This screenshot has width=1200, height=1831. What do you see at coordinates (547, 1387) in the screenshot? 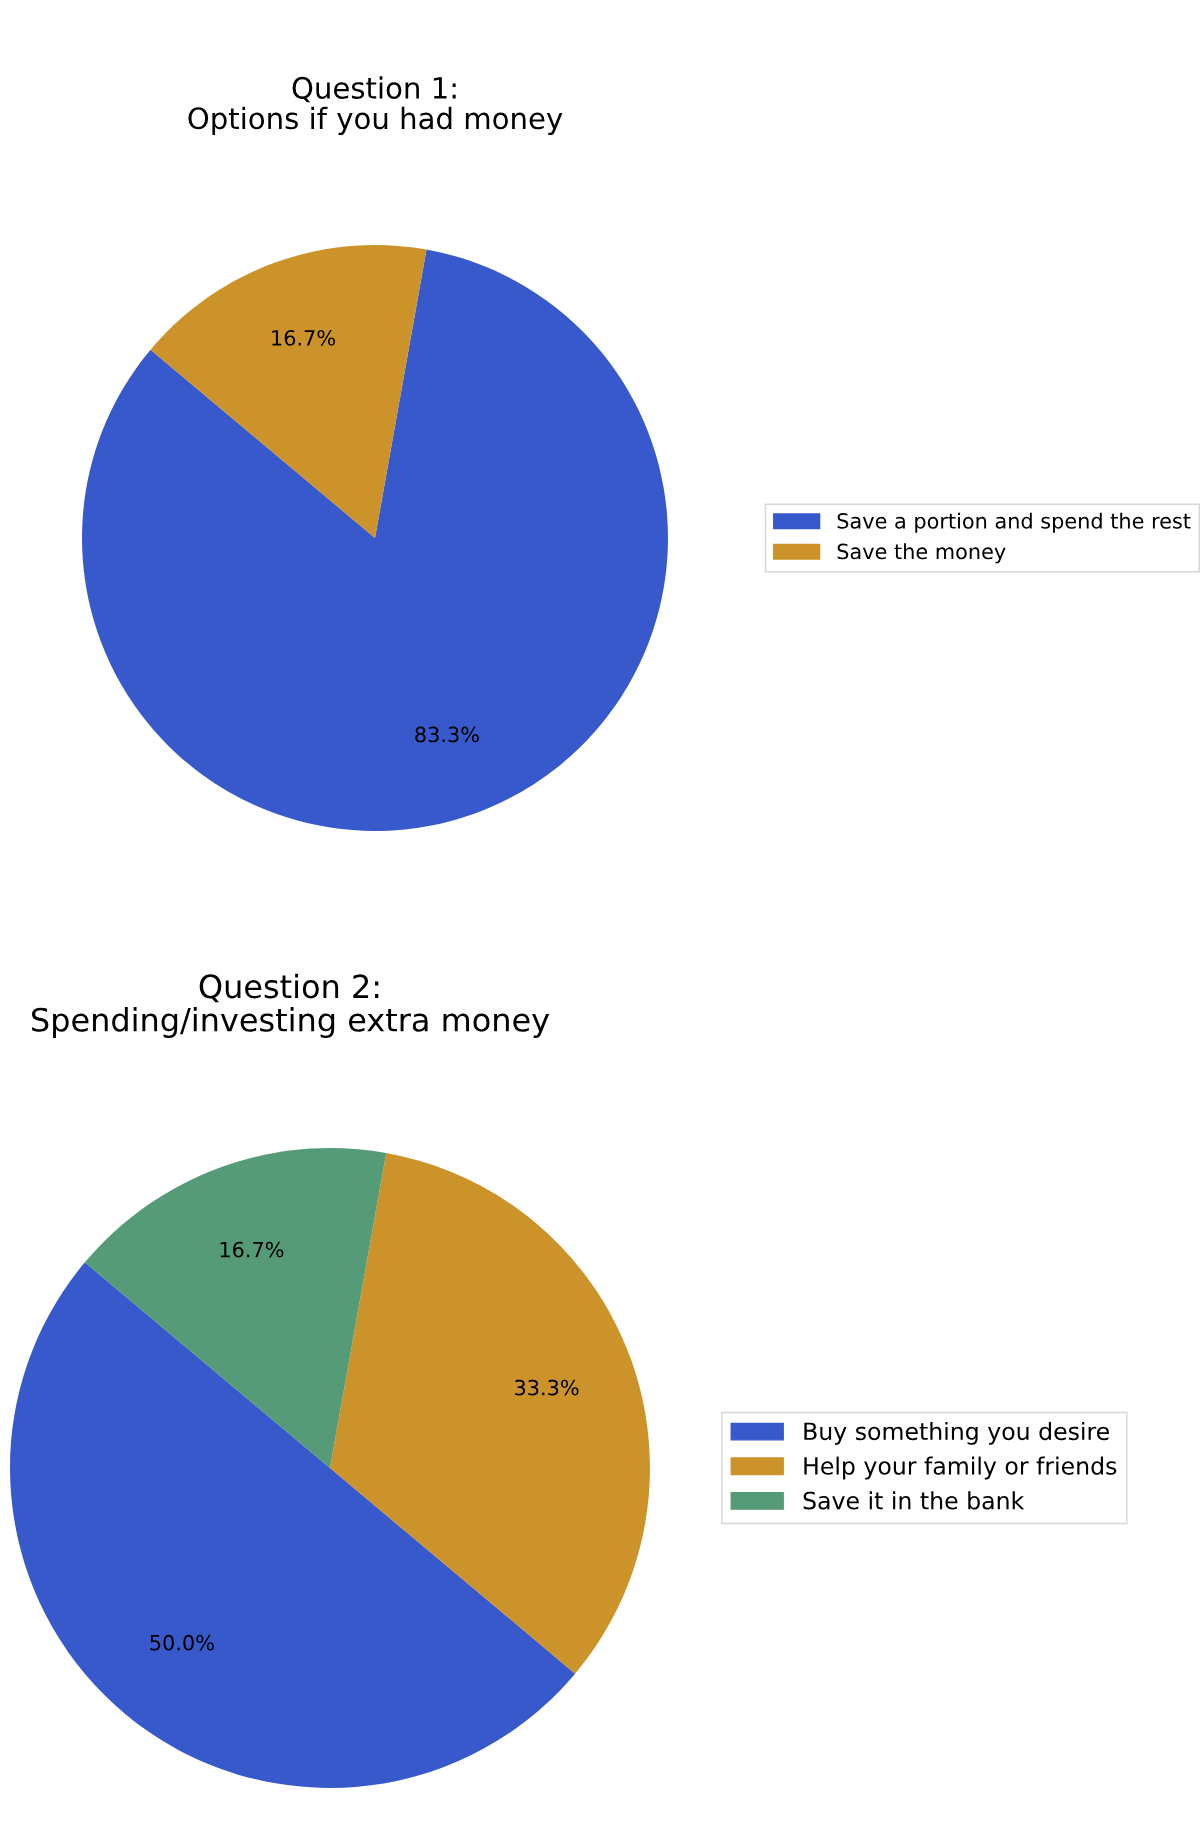
I see `data-label: 33.3%` at bounding box center [547, 1387].